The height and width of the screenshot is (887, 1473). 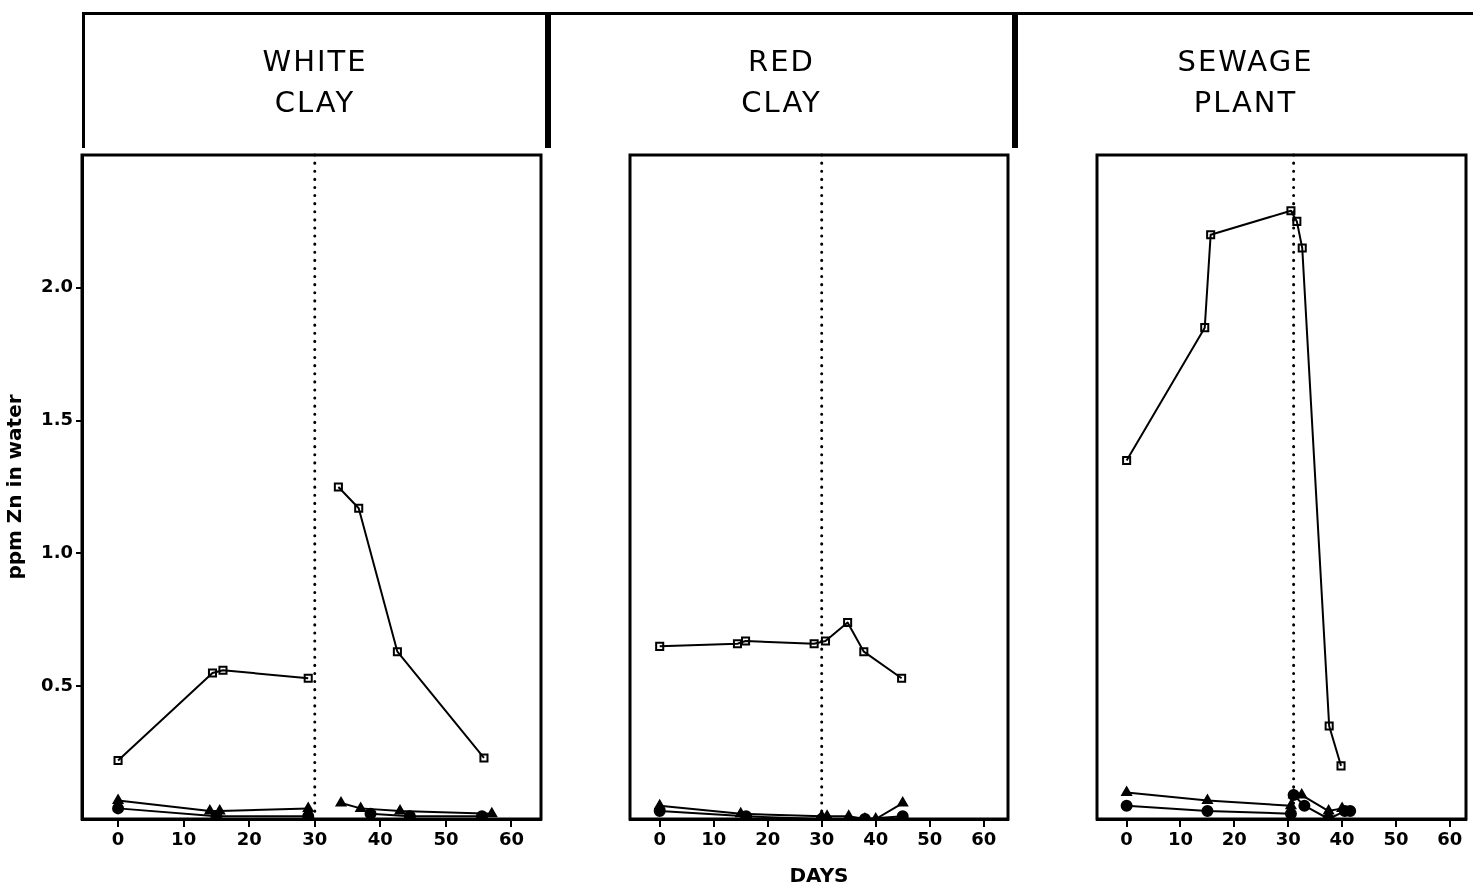 What do you see at coordinates (57, 552) in the screenshot?
I see `y-tick-label: 1.0` at bounding box center [57, 552].